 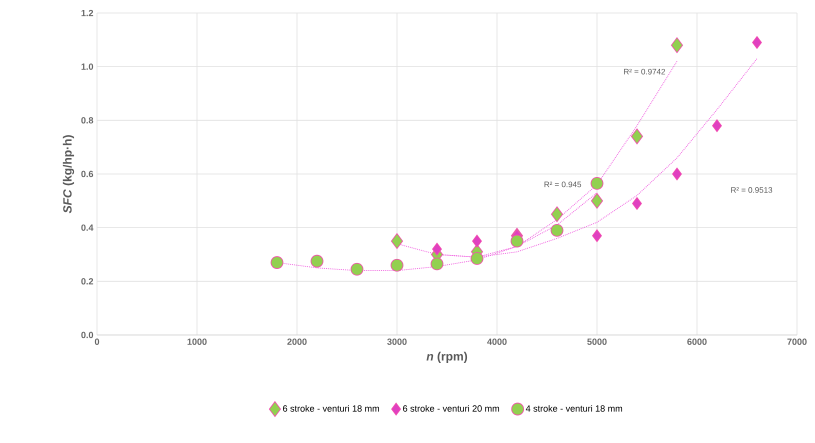 I want to click on y-axis-title: SFC (kg/hp·h), so click(x=68, y=174).